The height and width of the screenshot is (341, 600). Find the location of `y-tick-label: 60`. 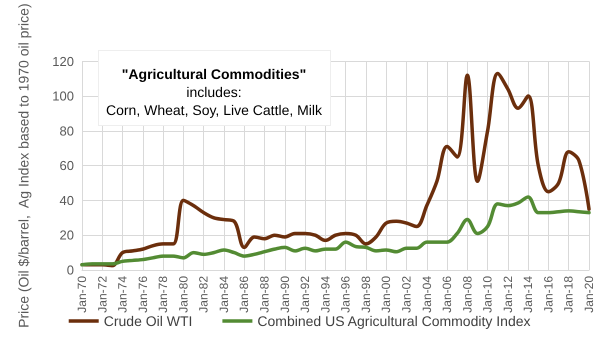

y-tick-label: 60 is located at coordinates (67, 166).